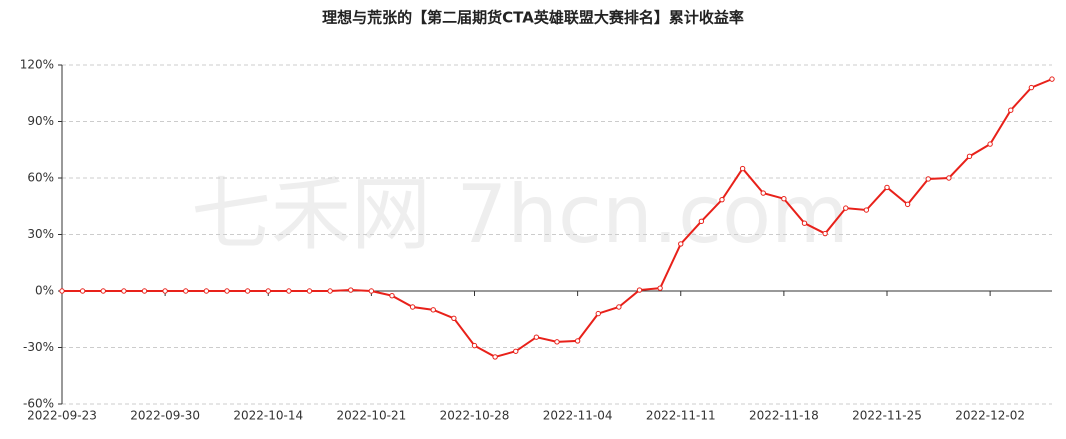 Image resolution: width=1066 pixels, height=439 pixels. I want to click on x-tick-label: 2022-10-21, so click(372, 416).